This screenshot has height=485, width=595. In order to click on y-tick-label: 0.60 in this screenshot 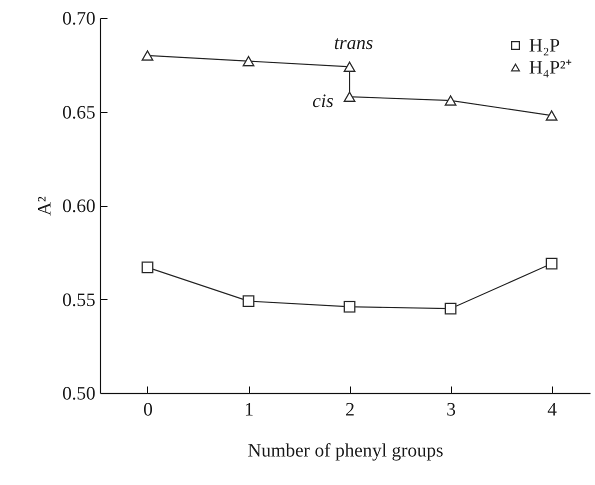, I will do `click(79, 206)`.